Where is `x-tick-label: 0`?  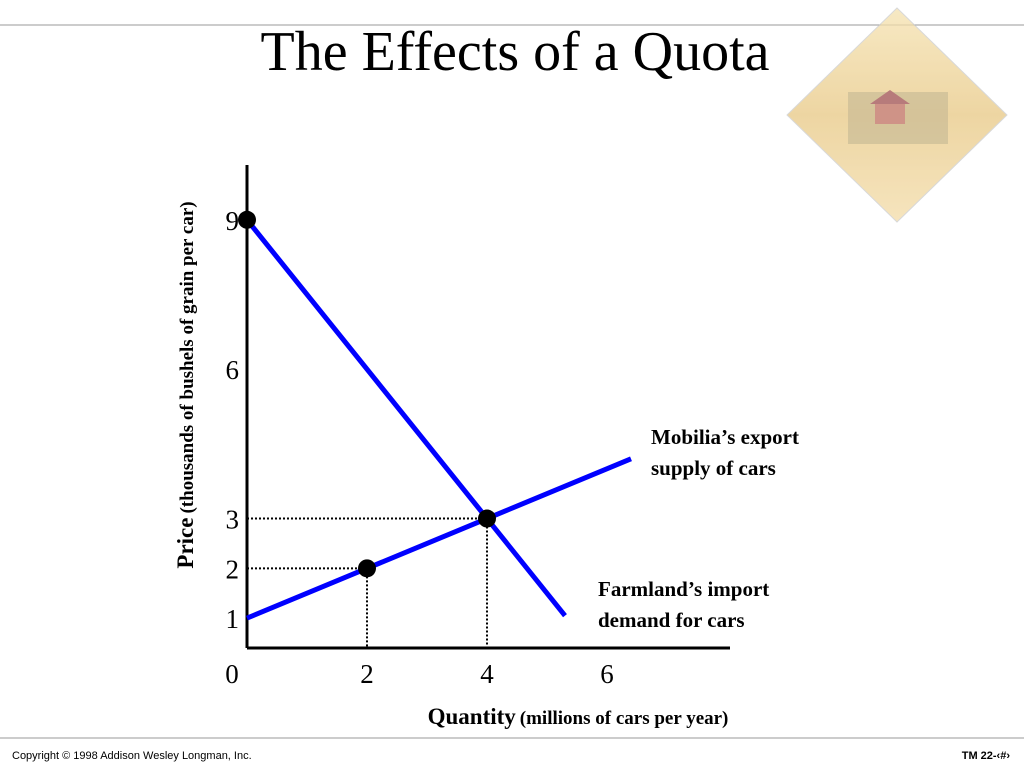
x-tick-label: 0 is located at coordinates (232, 674).